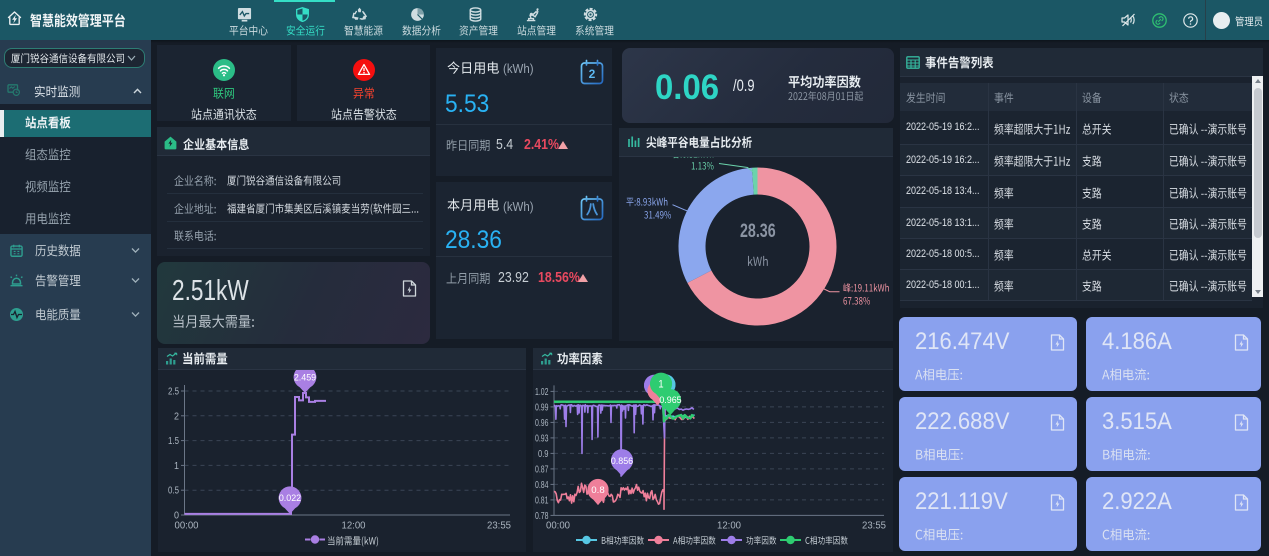  Describe the element at coordinates (290, 498) in the screenshot. I see `svg-text: 0.022` at that location.